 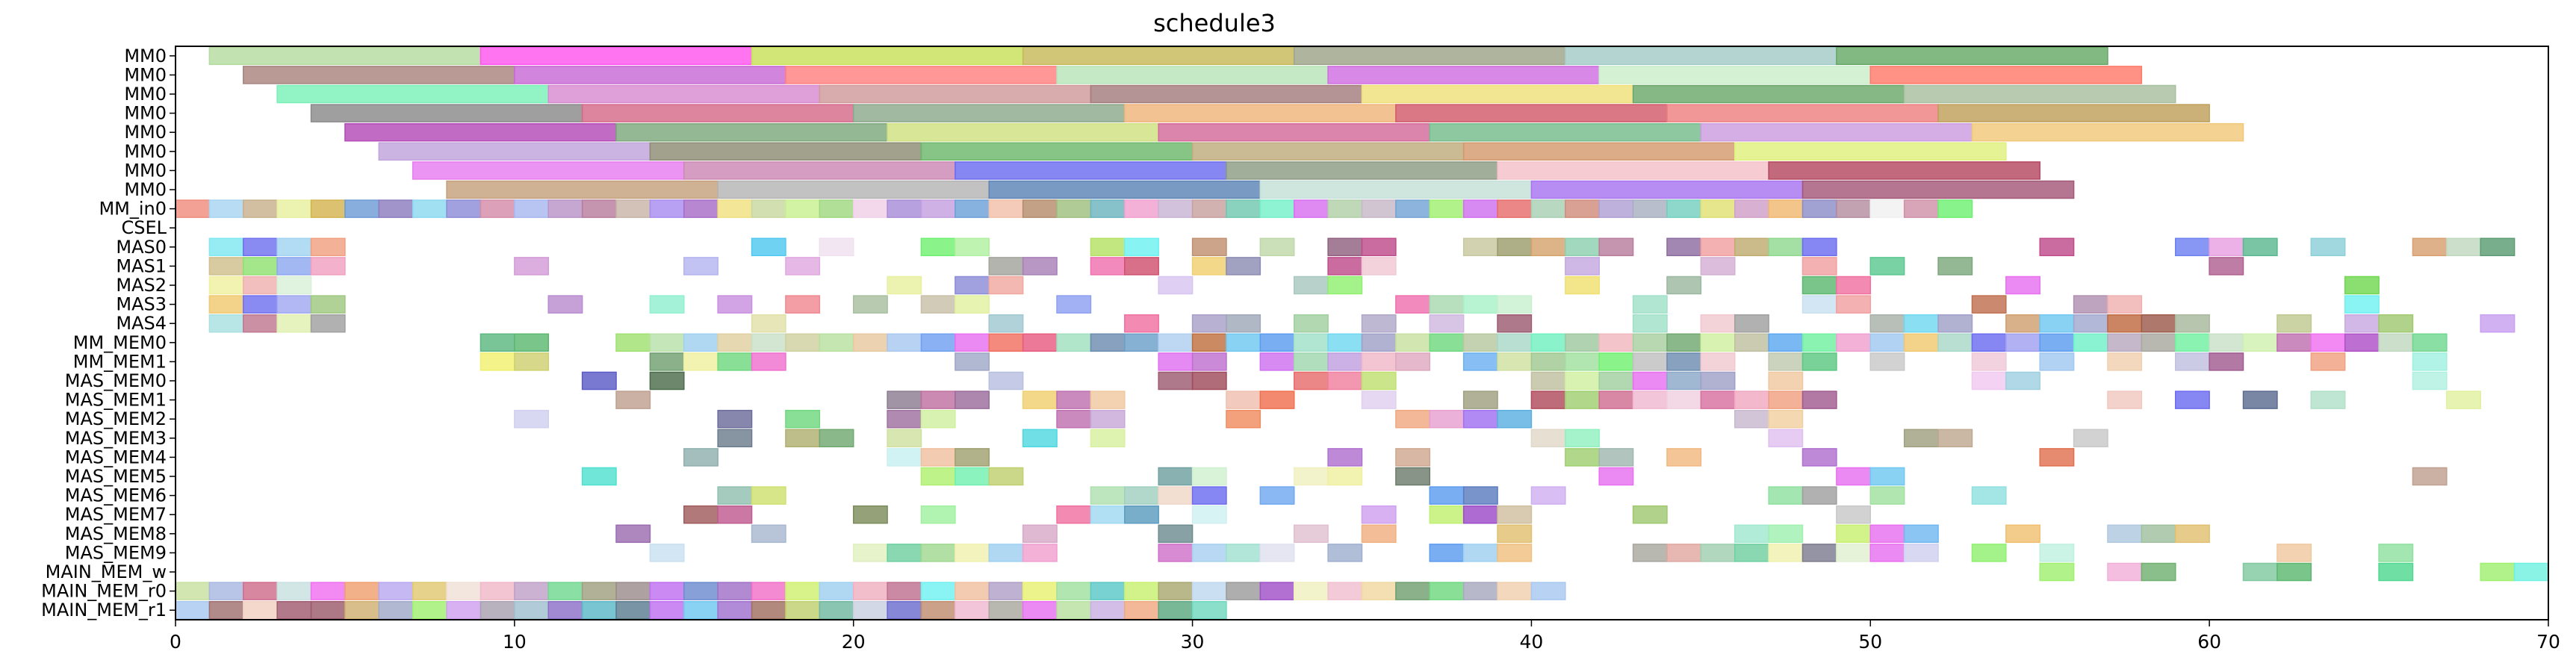 What do you see at coordinates (176, 642) in the screenshot?
I see `x-tick-label: 0` at bounding box center [176, 642].